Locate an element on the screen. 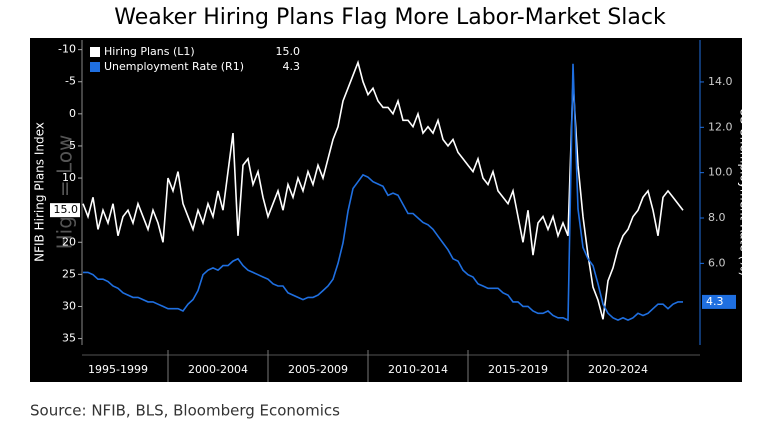  y2-tick-label: 8.0 is located at coordinates (717, 217).